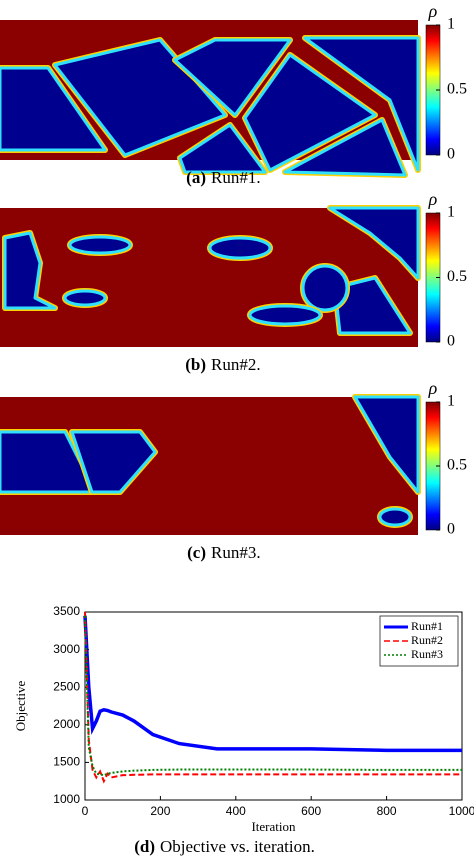 Image resolution: width=474 pixels, height=864 pixels. What do you see at coordinates (20, 706) in the screenshot?
I see `y-axis-label: Objective` at bounding box center [20, 706].